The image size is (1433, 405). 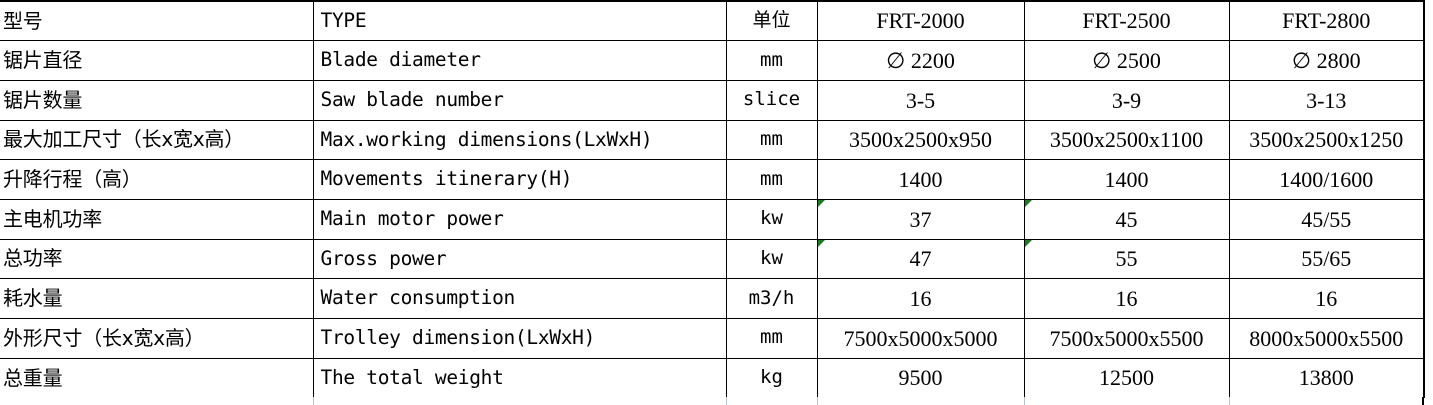 I want to click on cell-name-cn: 最大加工尺寸（长x宽x高）, so click(x=157, y=140).